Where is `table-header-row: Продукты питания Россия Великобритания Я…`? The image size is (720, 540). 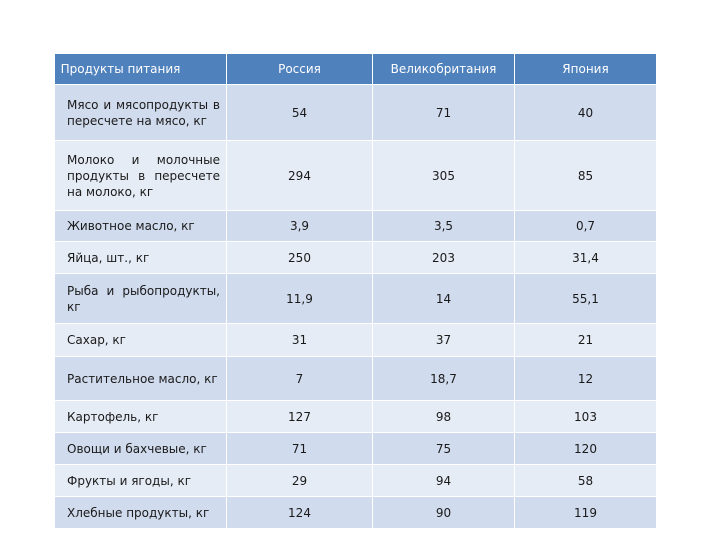
table-header-row: Продукты питания Россия Великобритания Я… is located at coordinates (355, 69).